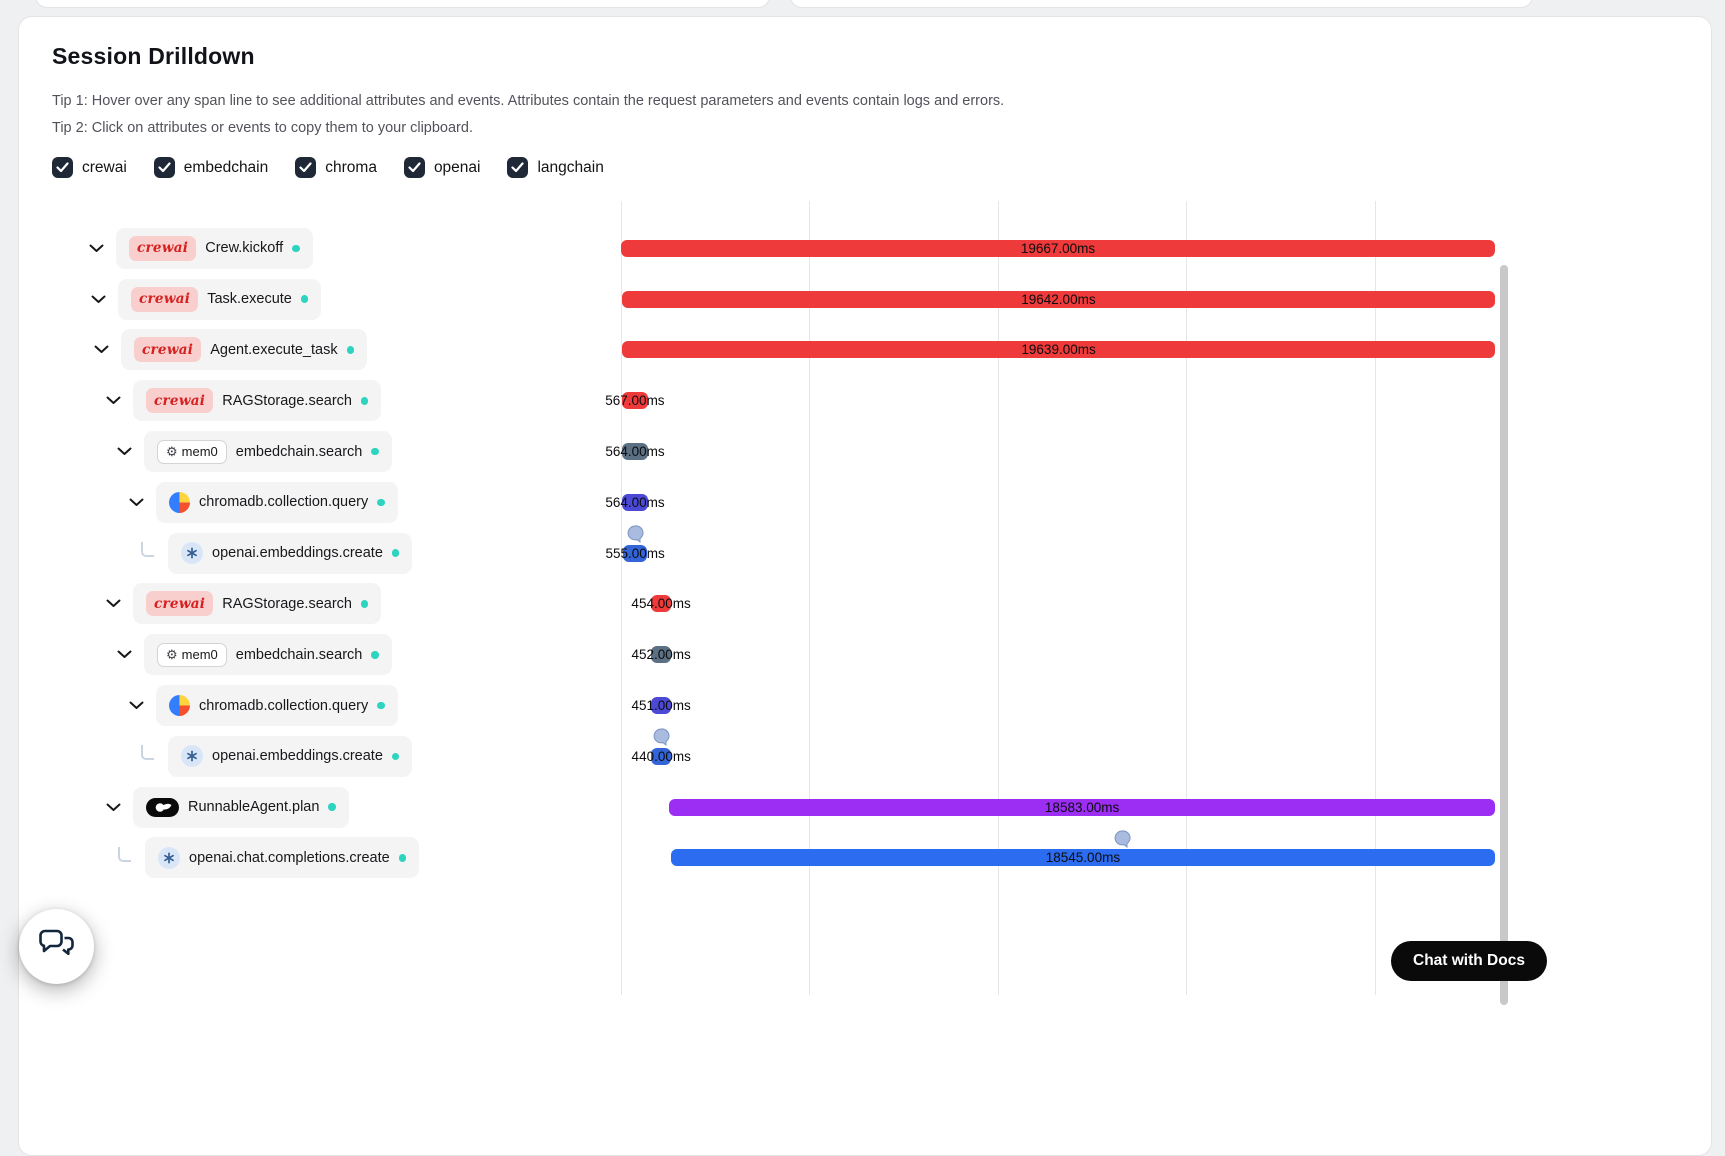 The height and width of the screenshot is (1156, 1725). Describe the element at coordinates (289, 857) in the screenshot. I see `span-name: openai.chat.completions.create` at that location.